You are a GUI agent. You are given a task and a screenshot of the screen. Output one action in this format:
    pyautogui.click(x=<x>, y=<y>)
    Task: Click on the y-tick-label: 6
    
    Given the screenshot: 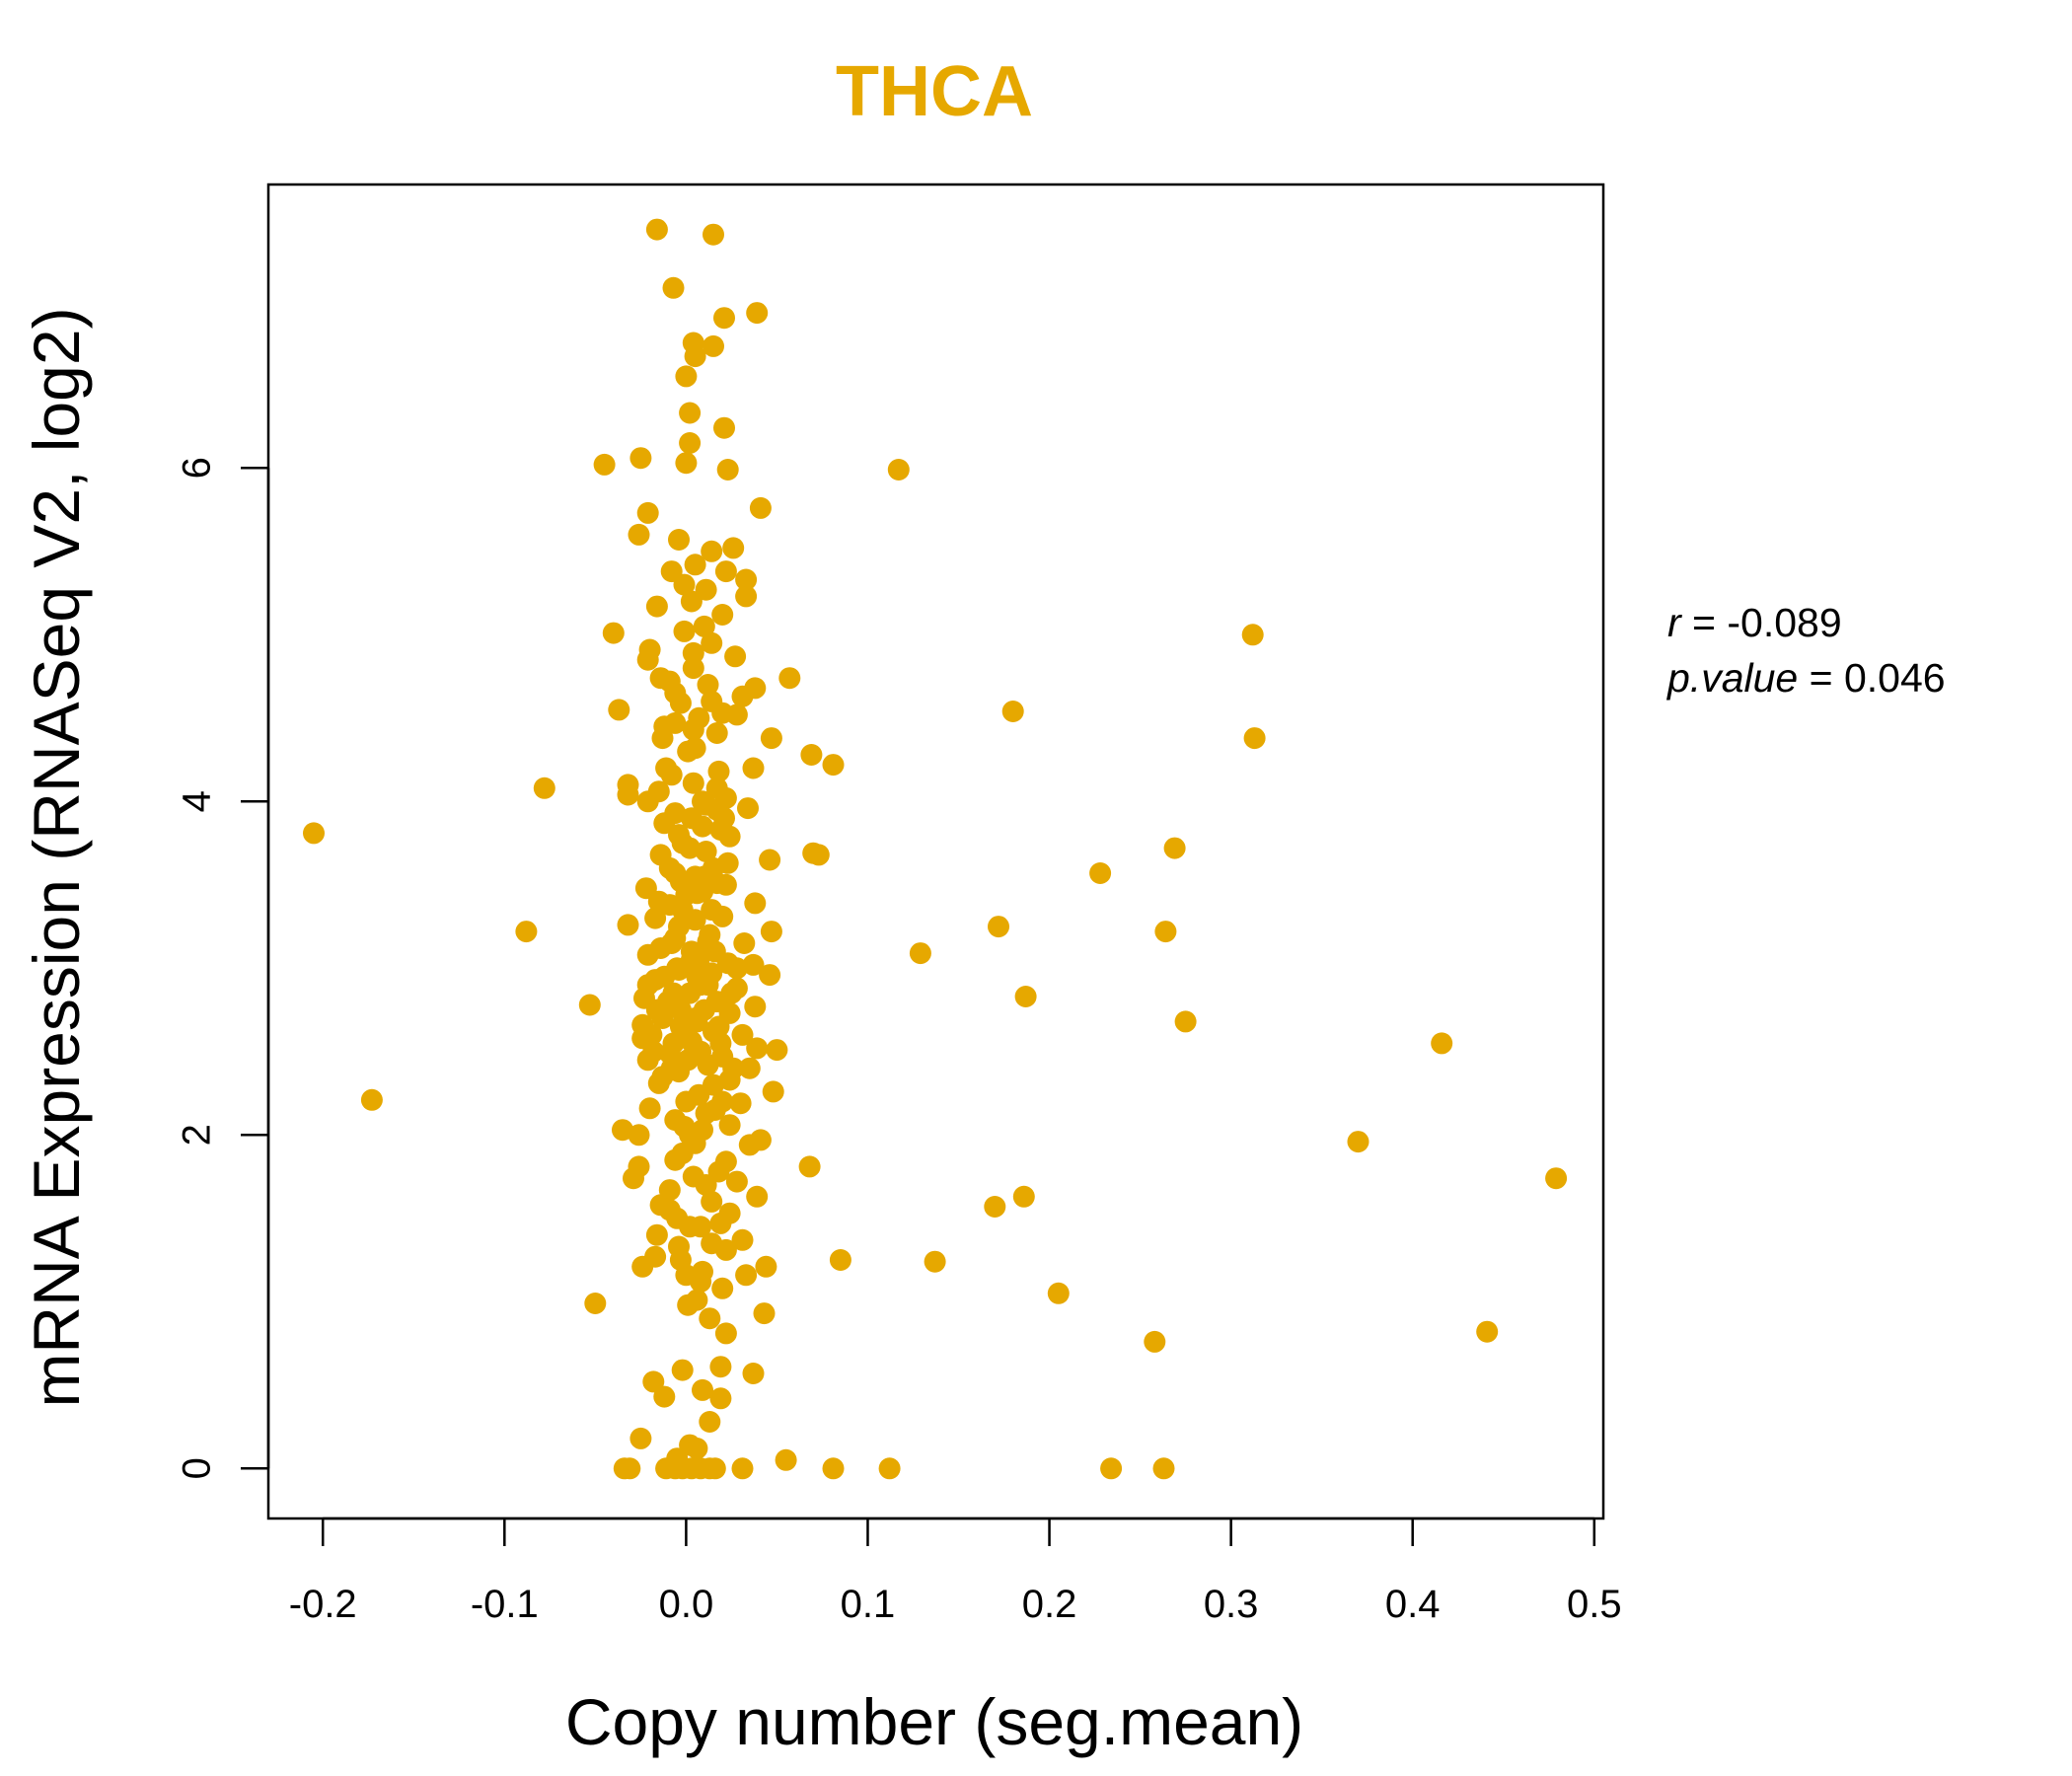 What is the action you would take?
    pyautogui.click(x=198, y=468)
    